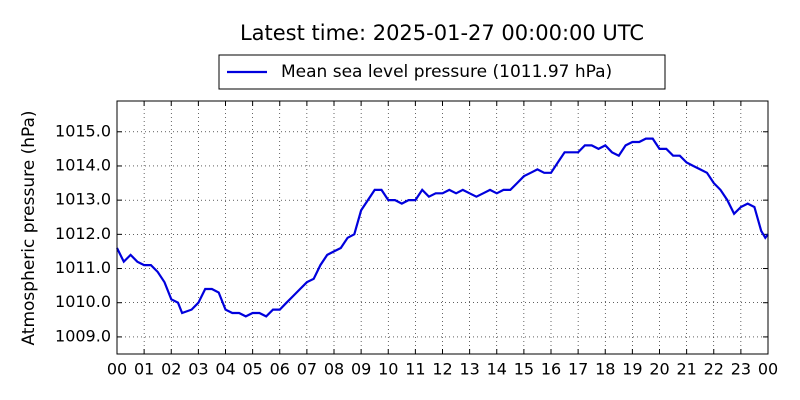 This screenshot has width=800, height=400. What do you see at coordinates (446, 72) in the screenshot?
I see `legend-label: Mean sea level pressure (1011.97 hPa)` at bounding box center [446, 72].